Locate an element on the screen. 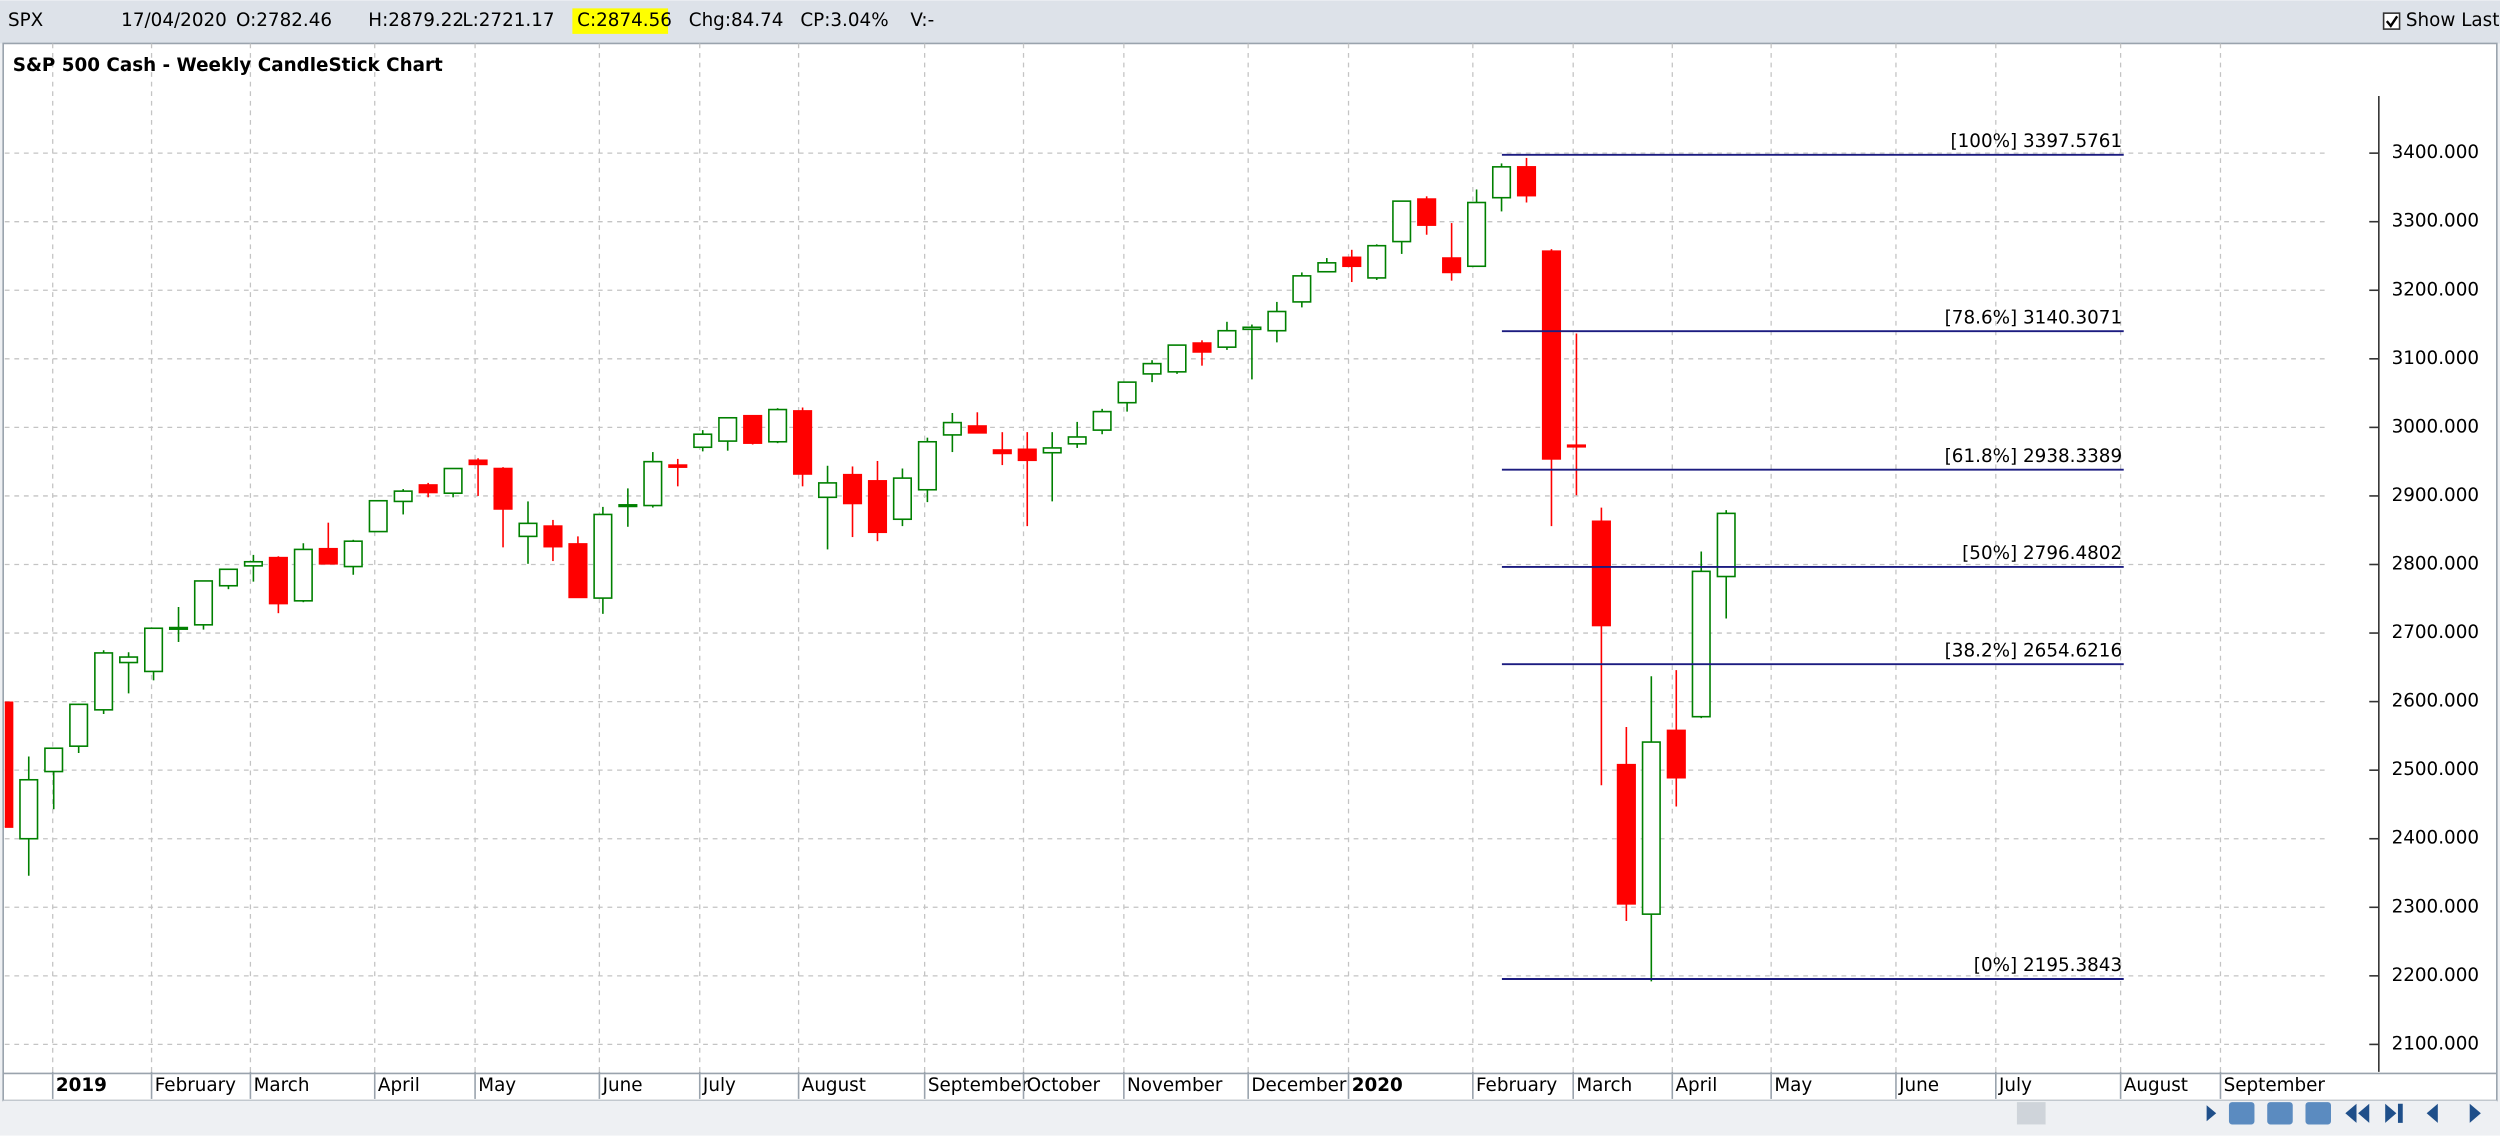 The image size is (2500, 1136). close-value: C:2874.56 is located at coordinates (624, 20).